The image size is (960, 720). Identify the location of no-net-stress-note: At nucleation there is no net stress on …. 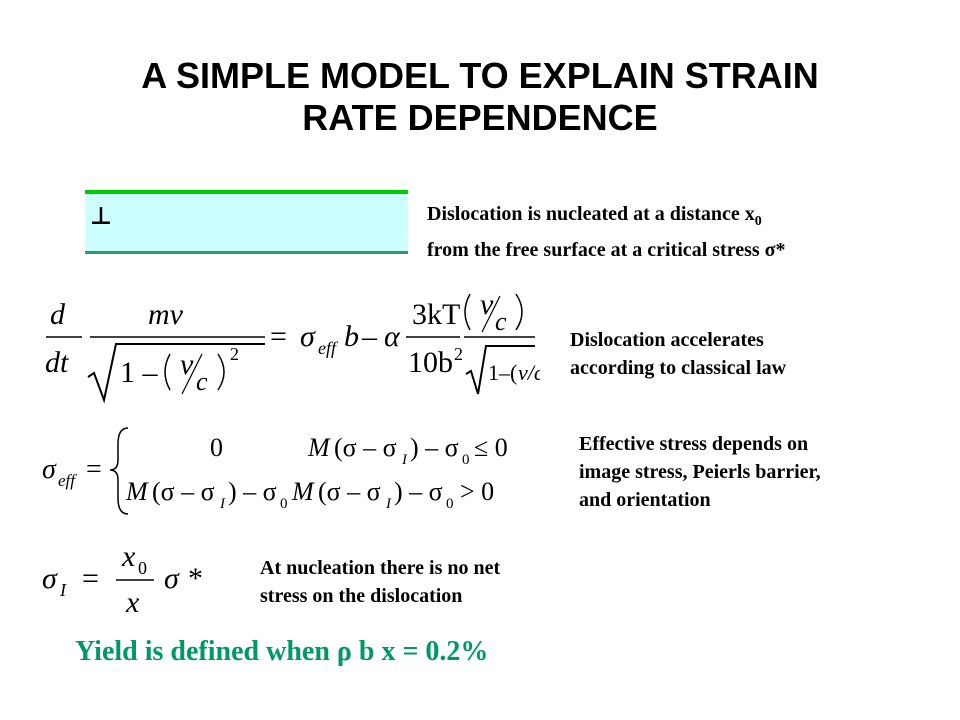
(380, 582).